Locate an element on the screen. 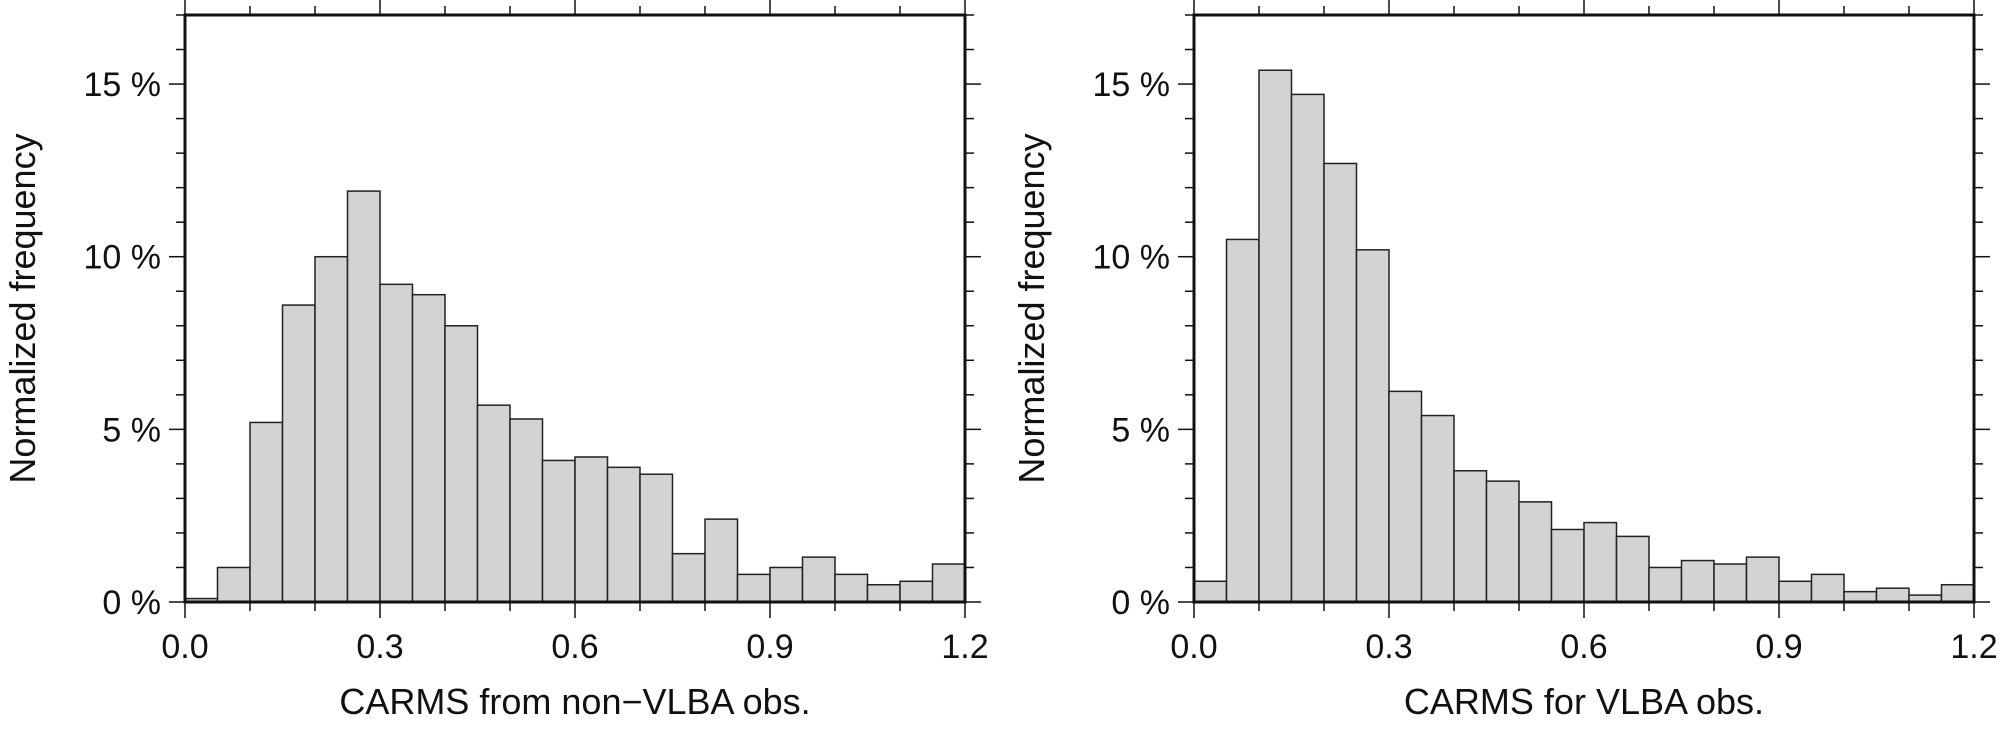 This screenshot has width=2000, height=734. x-axis-title: CARMS from non−VLBA obs. is located at coordinates (574, 701).